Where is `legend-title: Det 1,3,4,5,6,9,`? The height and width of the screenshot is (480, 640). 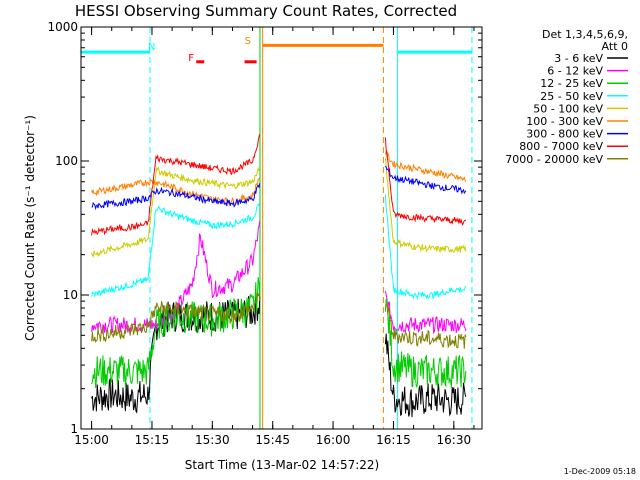 legend-title: Det 1,3,4,5,6,9, is located at coordinates (585, 34).